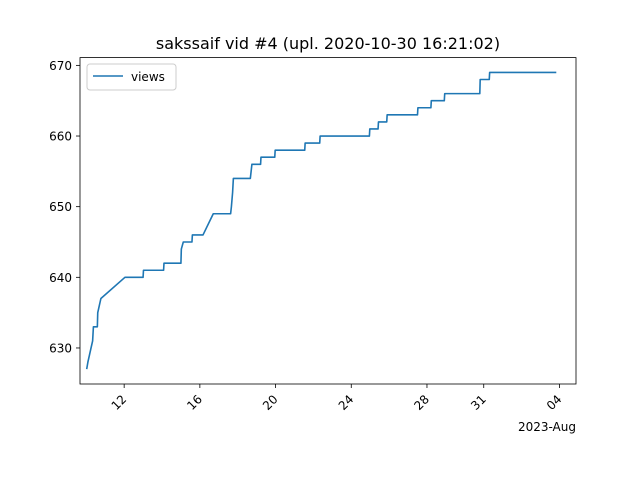 This screenshot has width=640, height=480. I want to click on y-tick-label: 670, so click(60, 66).